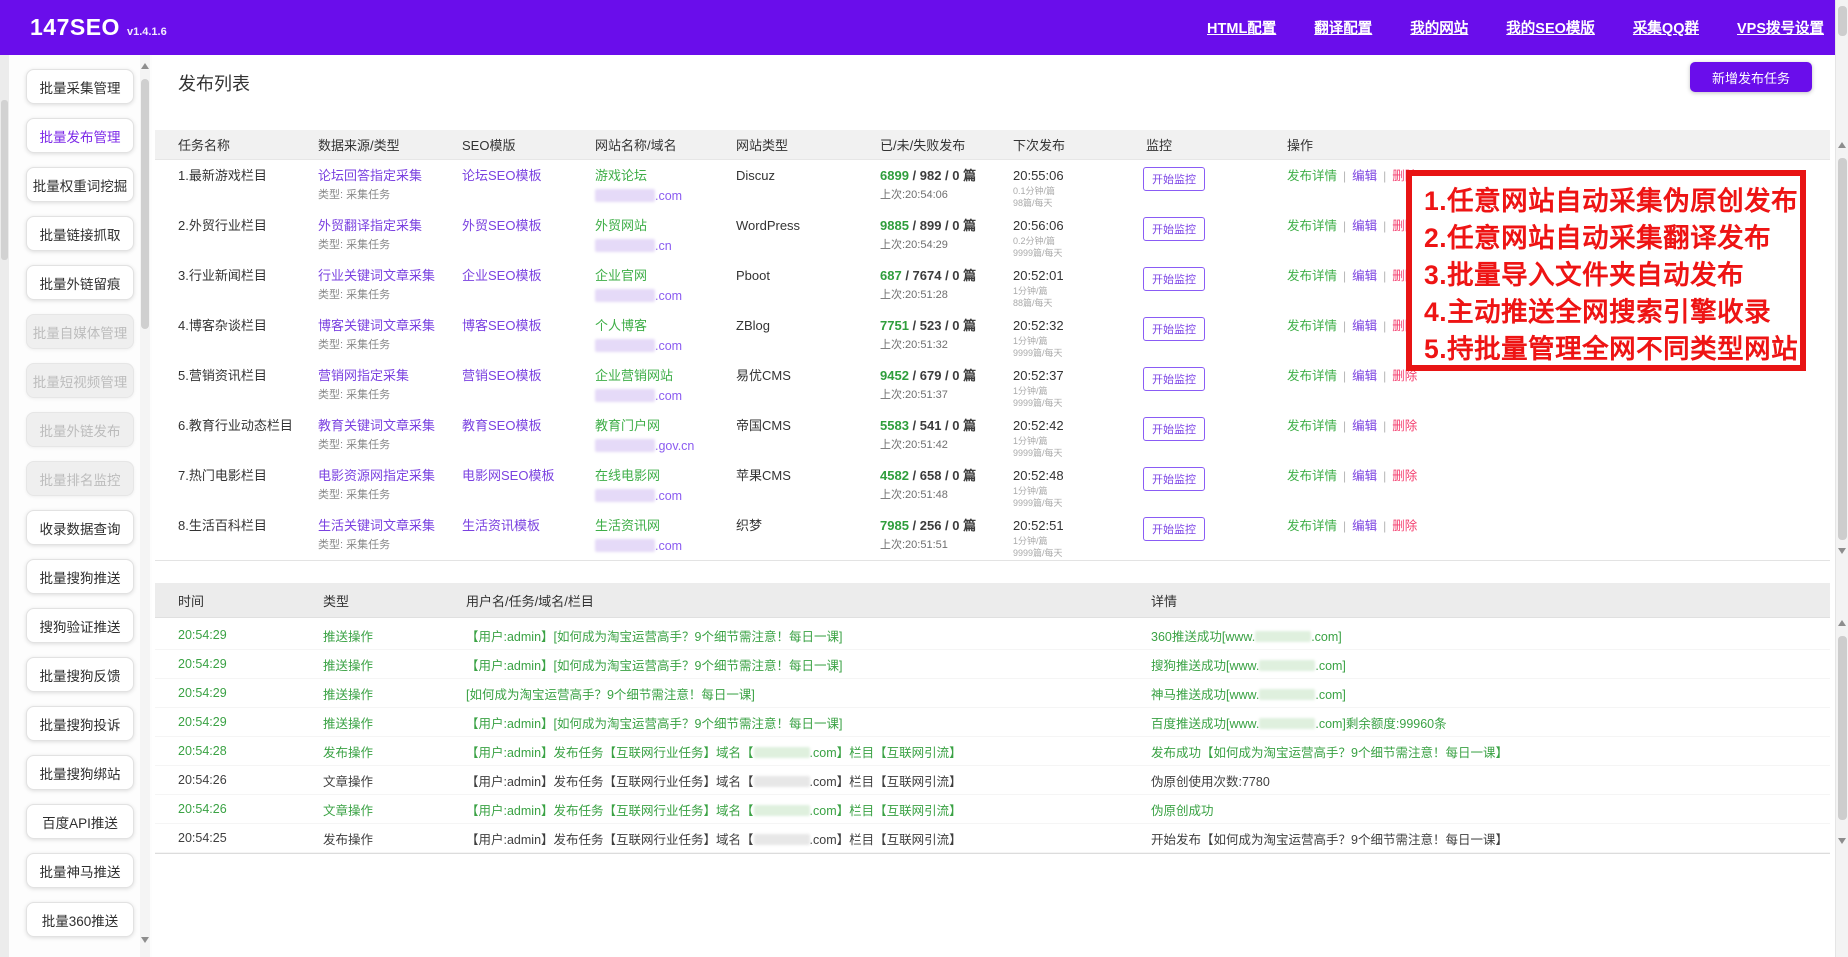 Image resolution: width=1848 pixels, height=957 pixels. What do you see at coordinates (80, 870) in the screenshot?
I see `sidebar-item-shenma-push: 批量神马推送` at bounding box center [80, 870].